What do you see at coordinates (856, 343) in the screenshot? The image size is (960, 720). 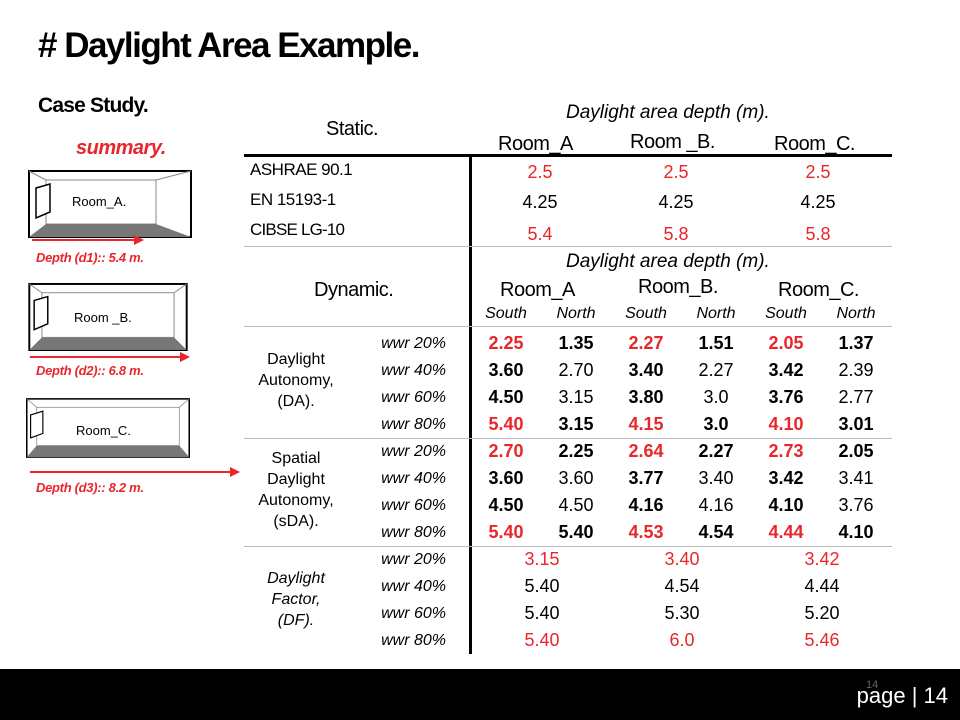 I see `north-value: 1.37` at bounding box center [856, 343].